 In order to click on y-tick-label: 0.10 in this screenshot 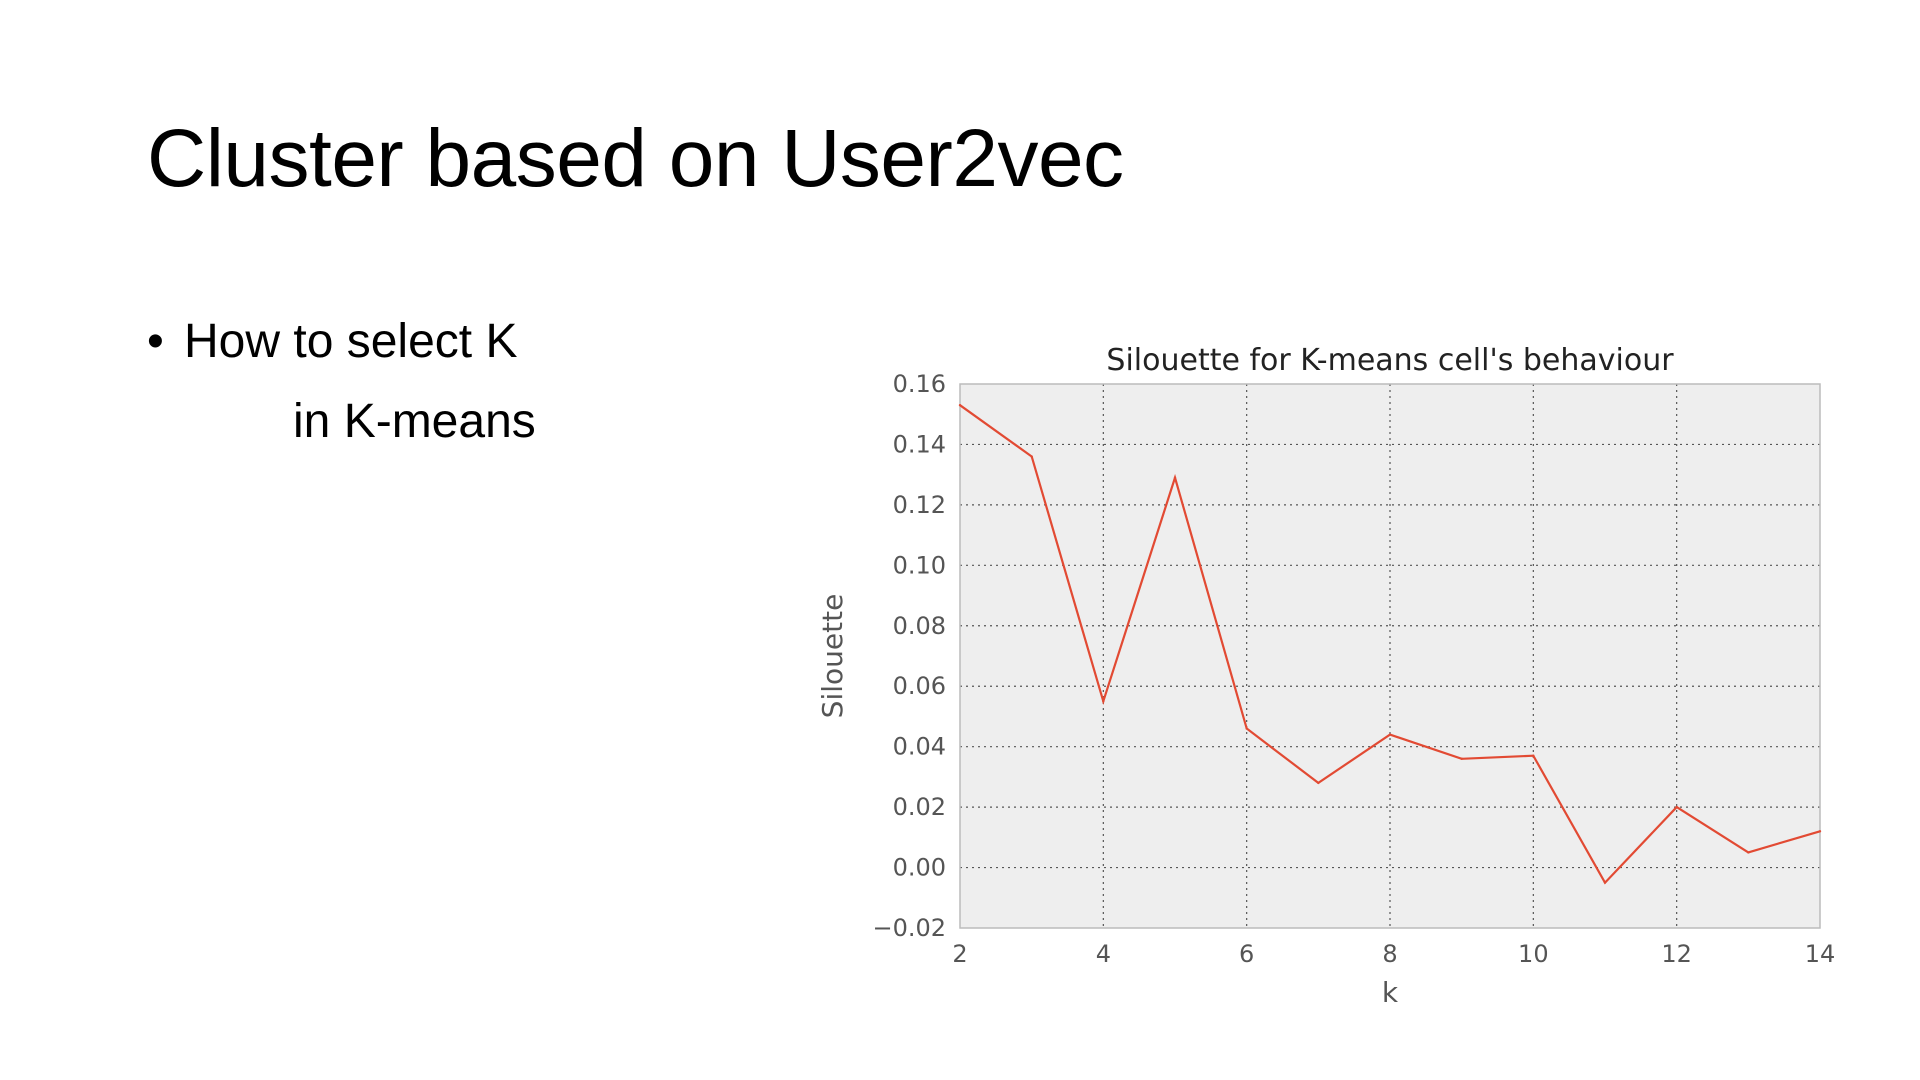, I will do `click(919, 565)`.